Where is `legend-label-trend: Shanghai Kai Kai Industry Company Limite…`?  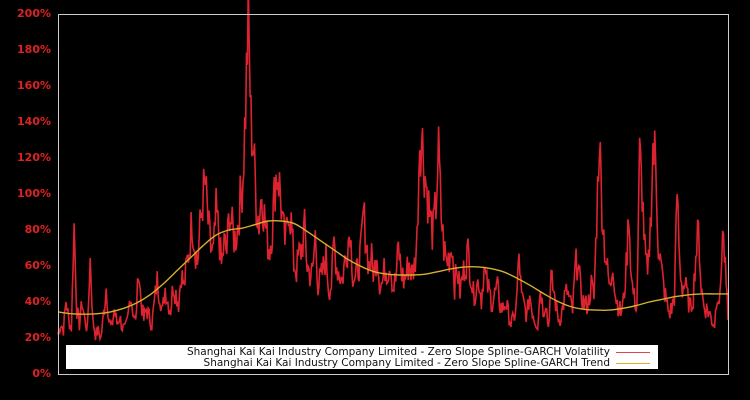
legend-label-trend: Shanghai Kai Kai Industry Company Limite… is located at coordinates (406, 363).